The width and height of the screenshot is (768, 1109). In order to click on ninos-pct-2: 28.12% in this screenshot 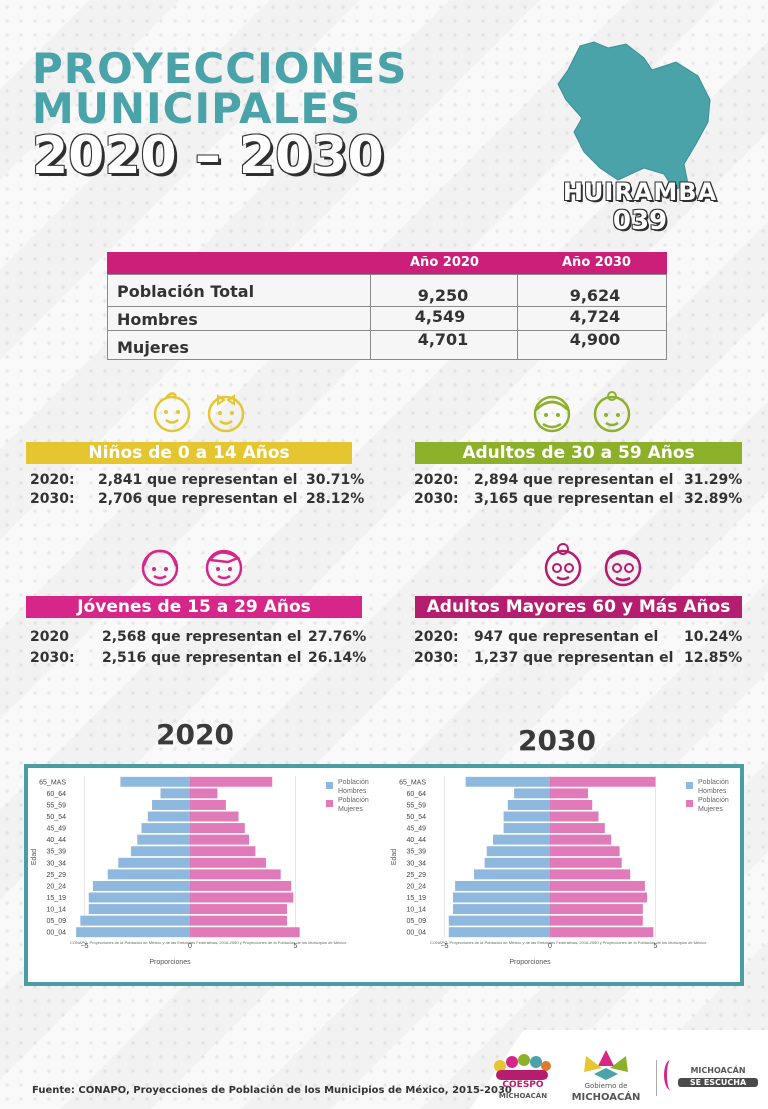, I will do `click(335, 499)`.